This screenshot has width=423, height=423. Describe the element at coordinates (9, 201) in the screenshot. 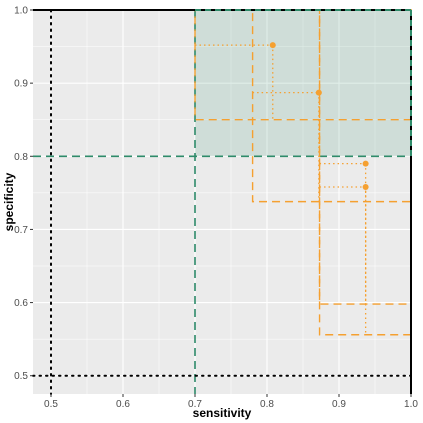

I see `y-axis-title: specificity` at that location.